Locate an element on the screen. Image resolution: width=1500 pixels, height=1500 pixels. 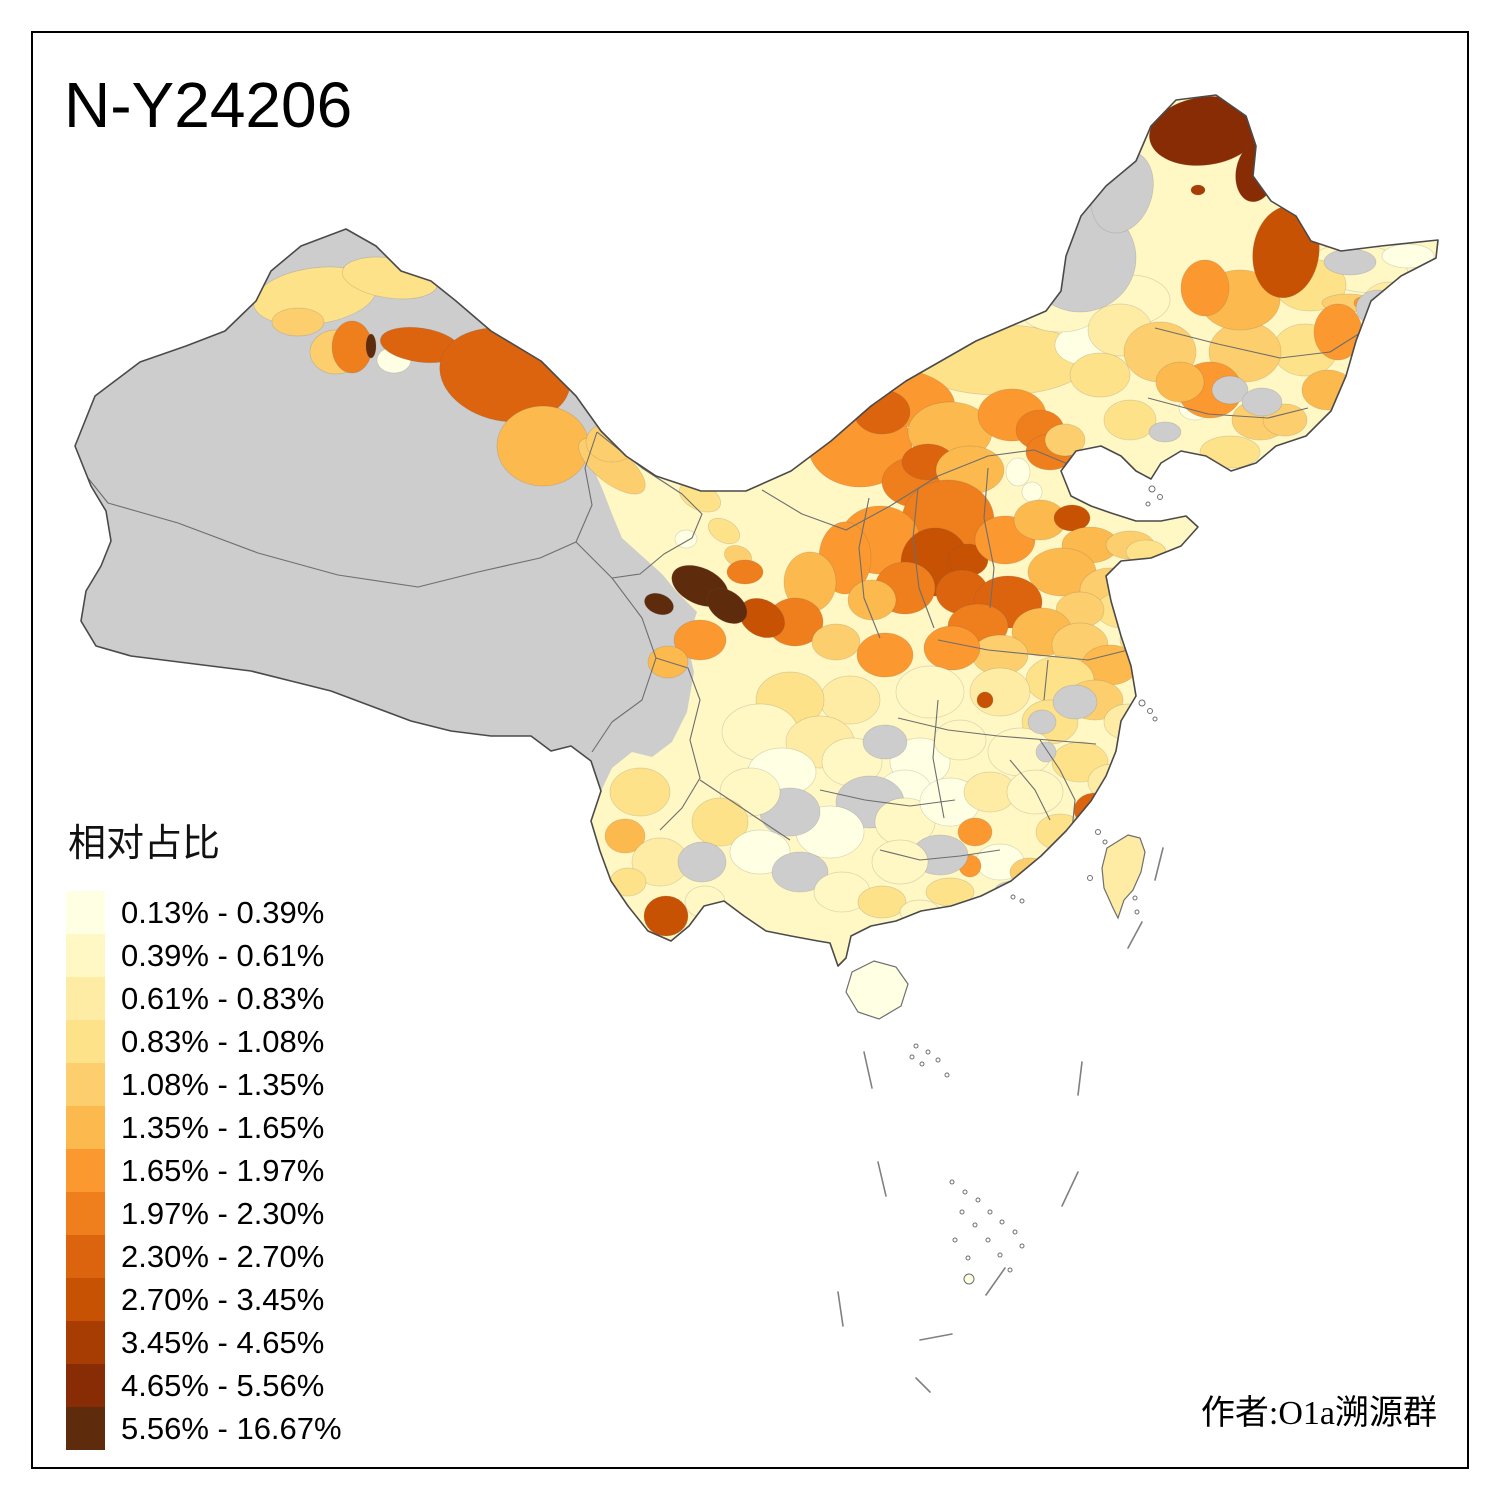
legend-row: 5.56% - 16.67% is located at coordinates (204, 1428).